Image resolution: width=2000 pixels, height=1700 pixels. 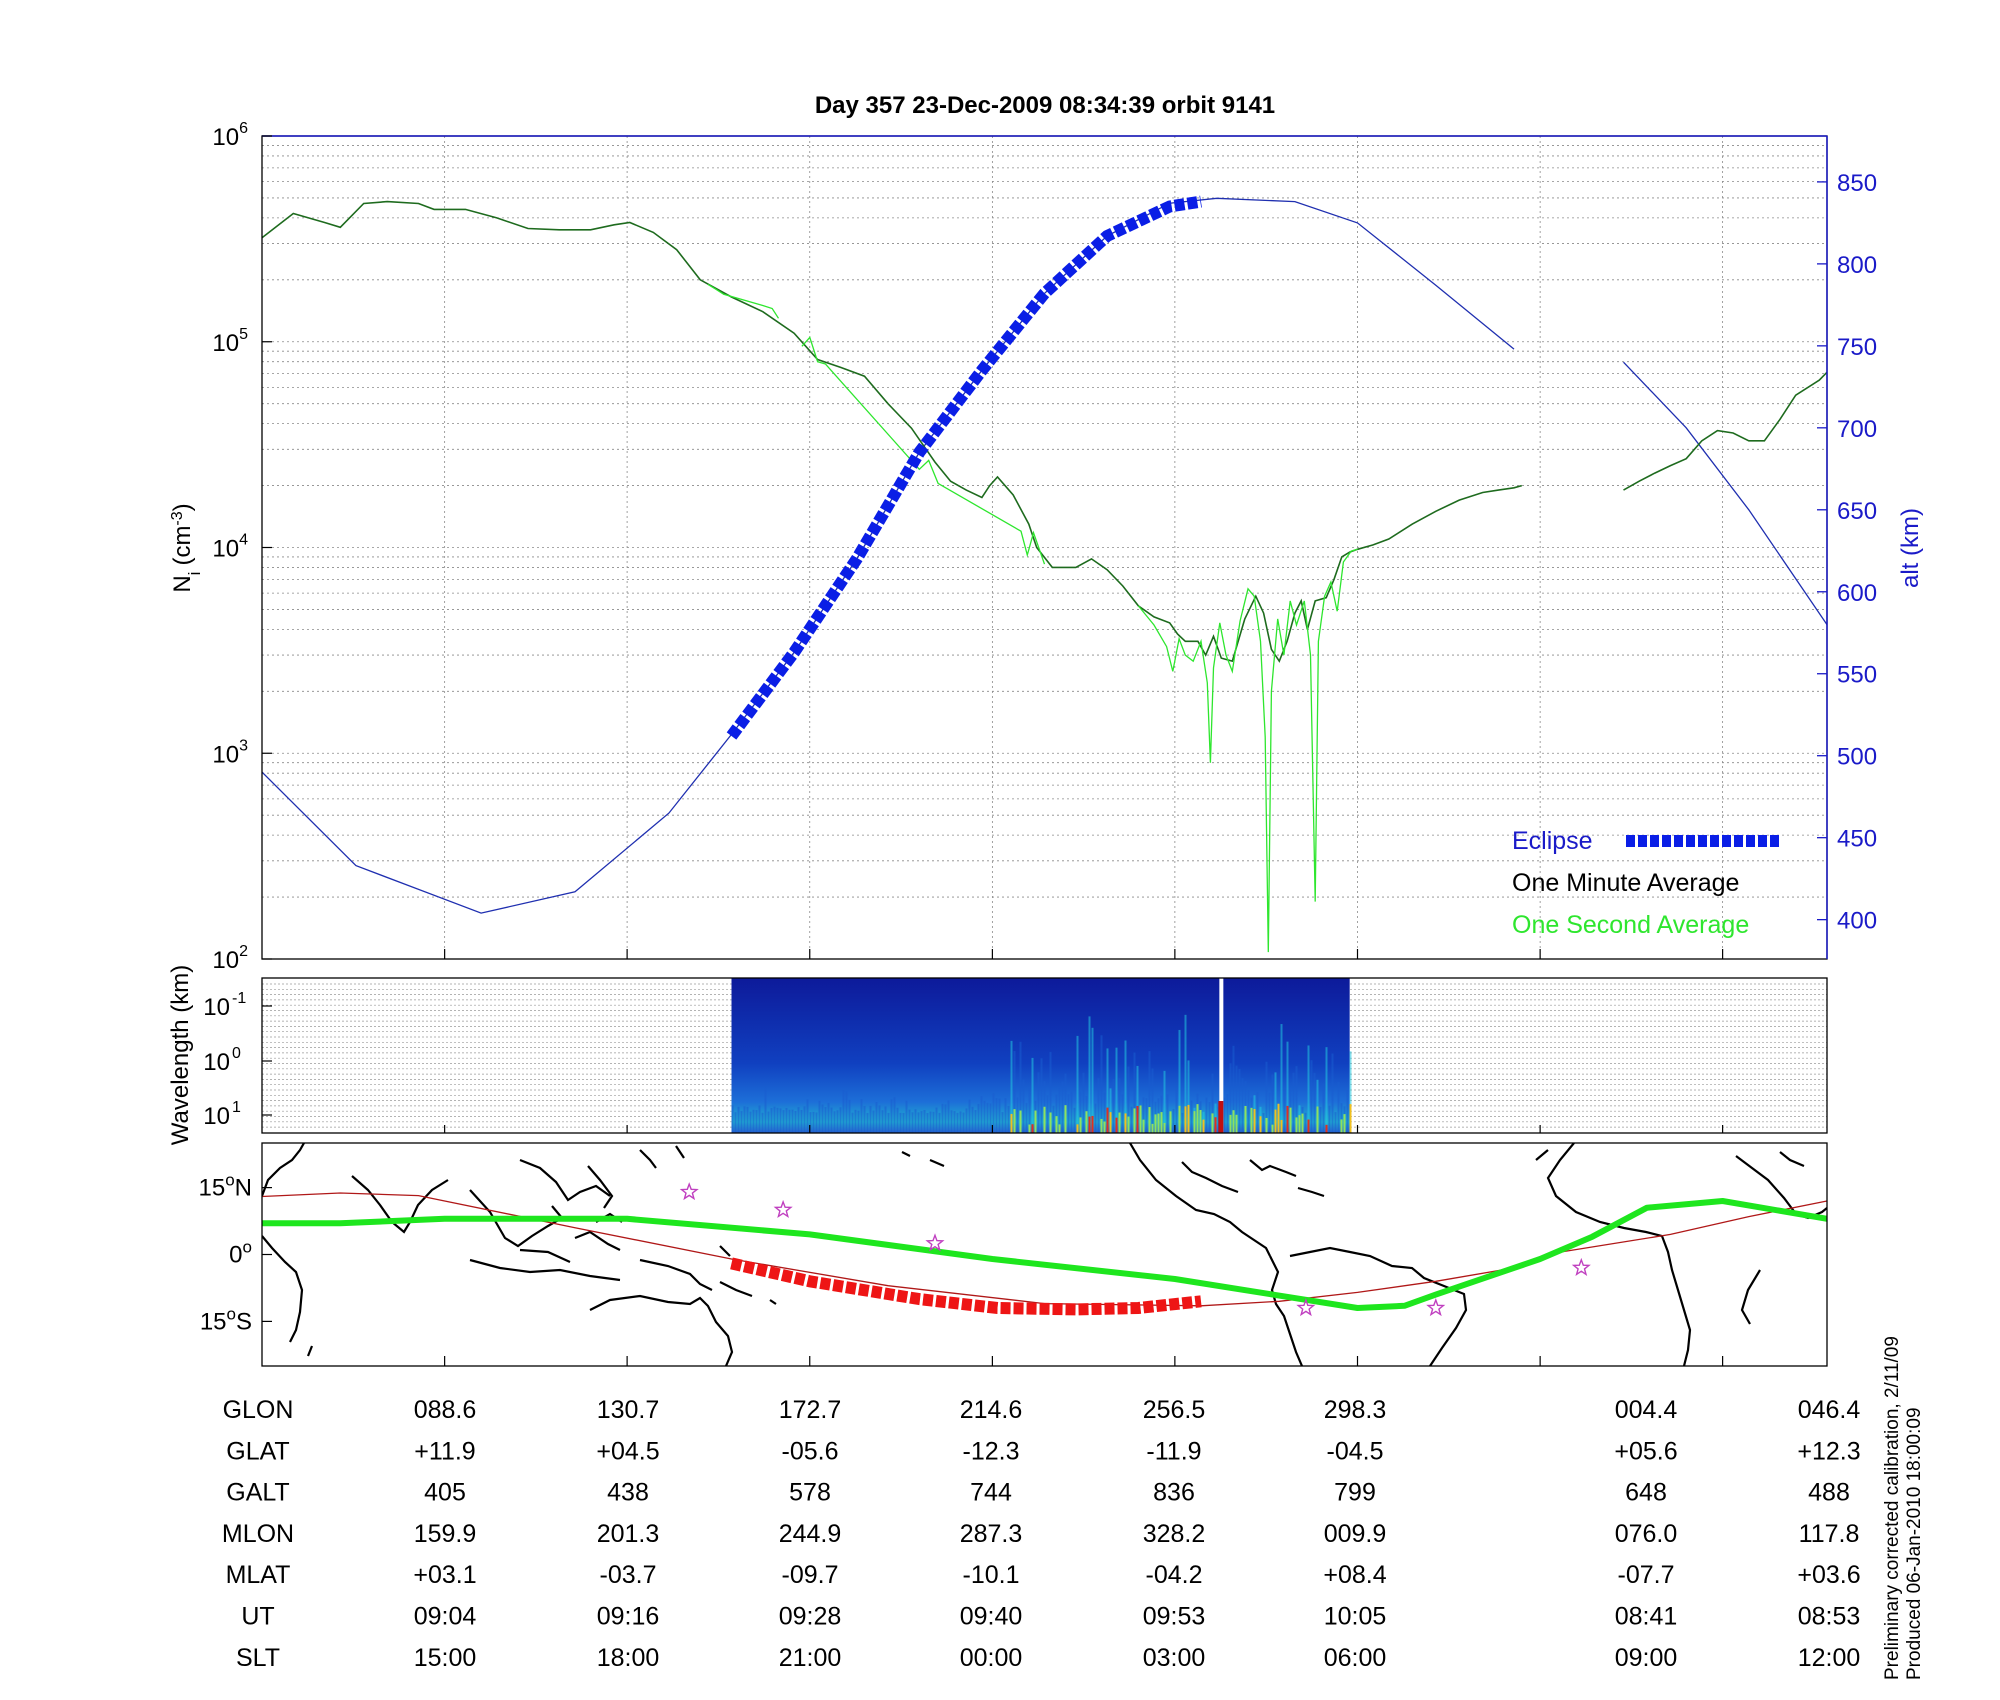 What do you see at coordinates (1173, 1451) in the screenshot?
I see `table-cell: -11.9` at bounding box center [1173, 1451].